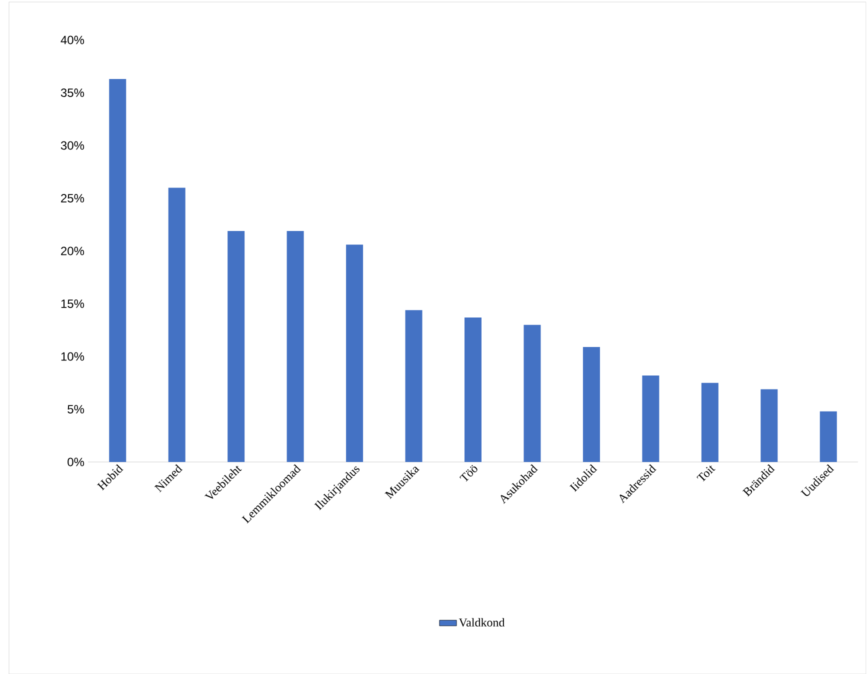 The image size is (868, 674). Describe the element at coordinates (72, 145) in the screenshot. I see `y-tick-label: 30%` at that location.